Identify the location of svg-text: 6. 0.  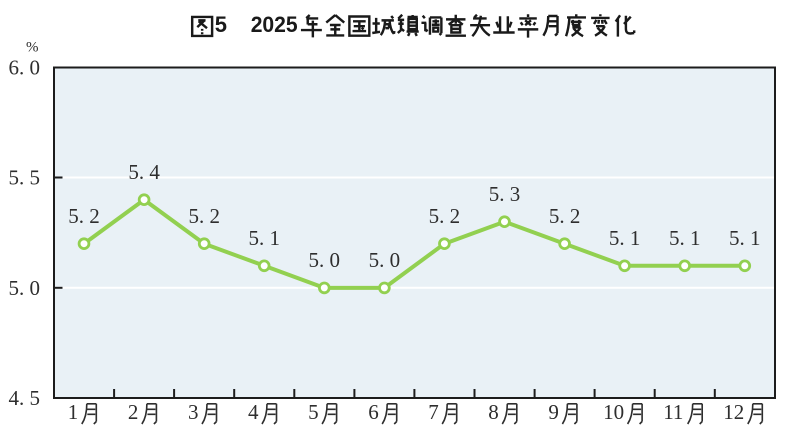
(25, 68).